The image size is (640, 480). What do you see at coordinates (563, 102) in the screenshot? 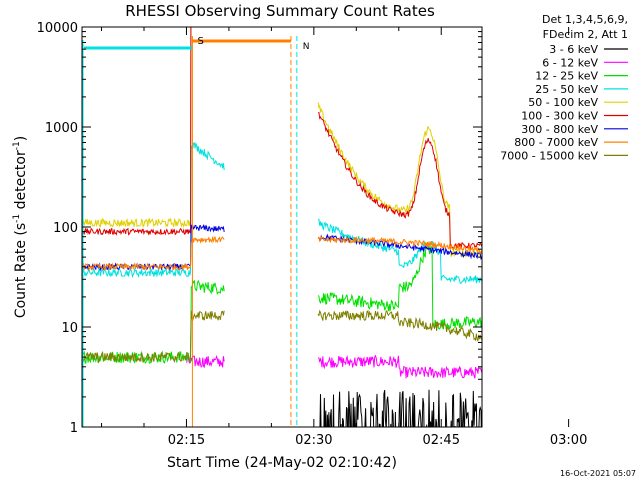
I see `legend-label: 50 - 100 keV` at bounding box center [563, 102].